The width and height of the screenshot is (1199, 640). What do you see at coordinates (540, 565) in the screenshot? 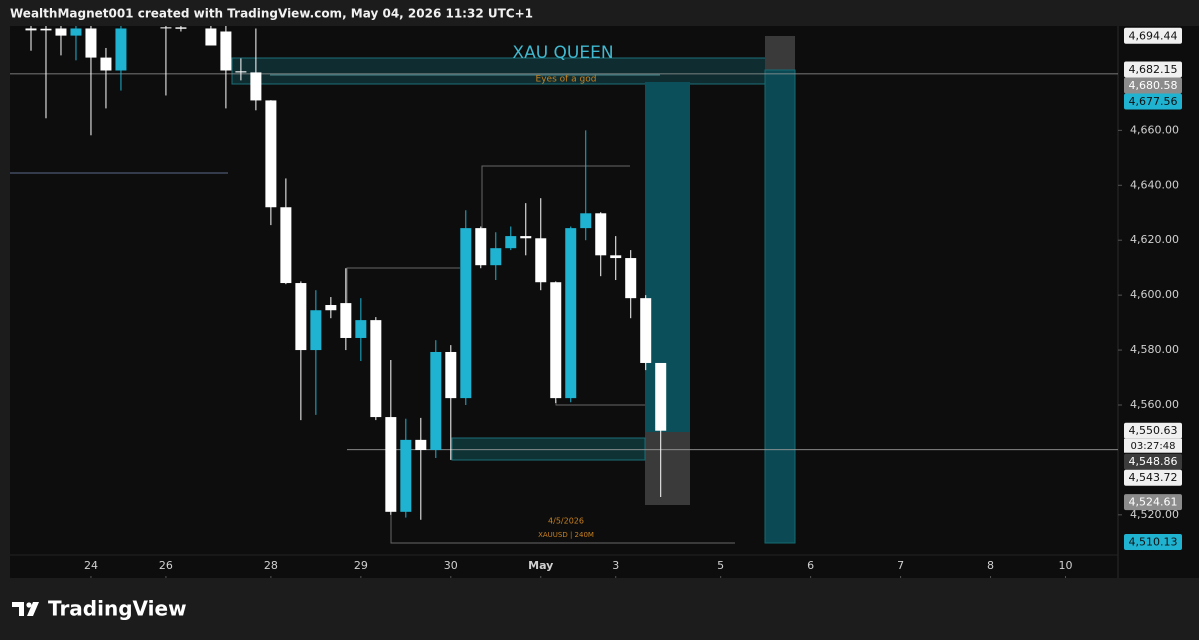
I see `x-tick-label: May` at bounding box center [540, 565].